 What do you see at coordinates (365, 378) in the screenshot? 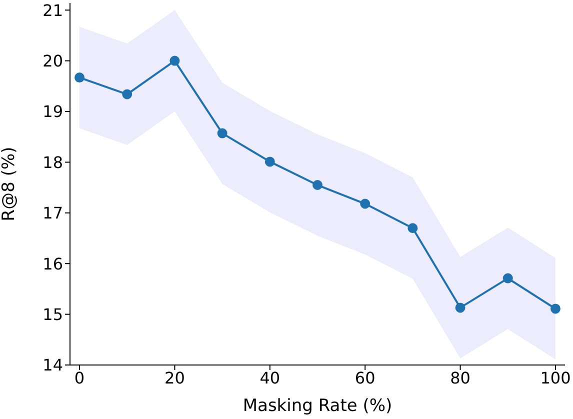
I see `x-tick-label: 60` at bounding box center [365, 378].